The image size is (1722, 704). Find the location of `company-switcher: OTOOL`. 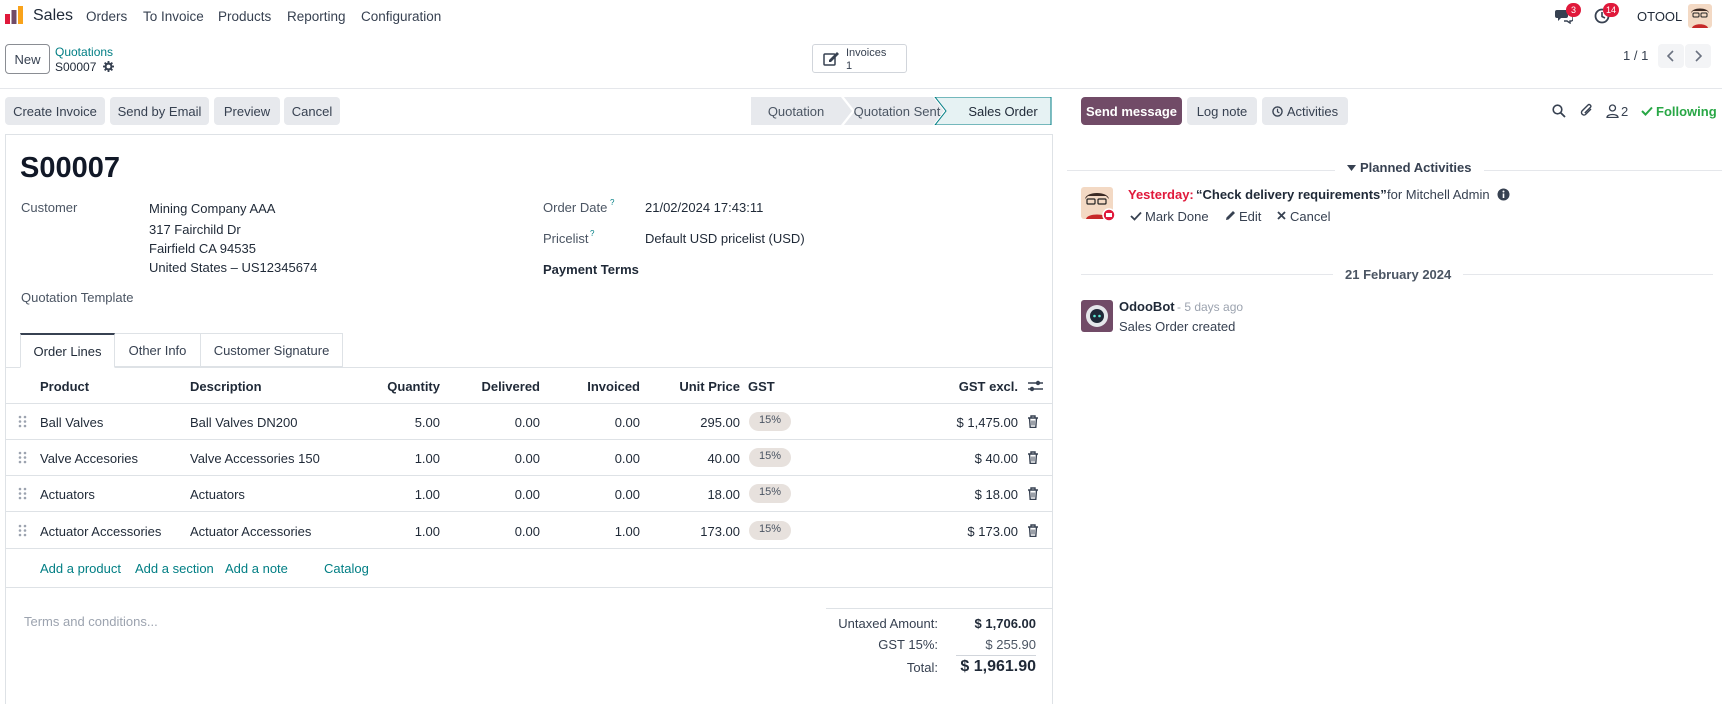

company-switcher: OTOOL is located at coordinates (1660, 16).